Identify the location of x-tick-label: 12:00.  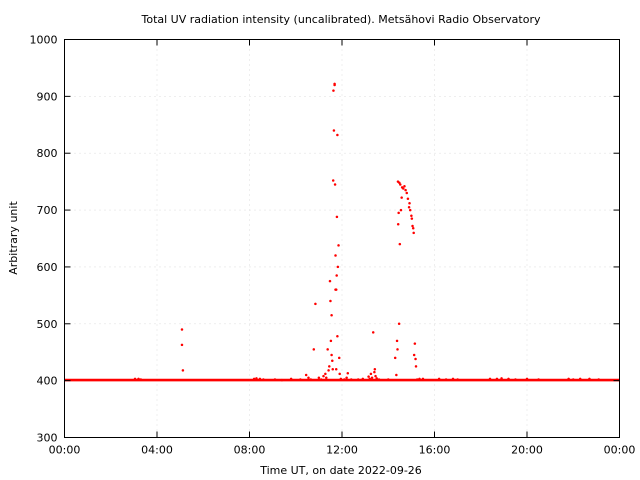
(342, 450).